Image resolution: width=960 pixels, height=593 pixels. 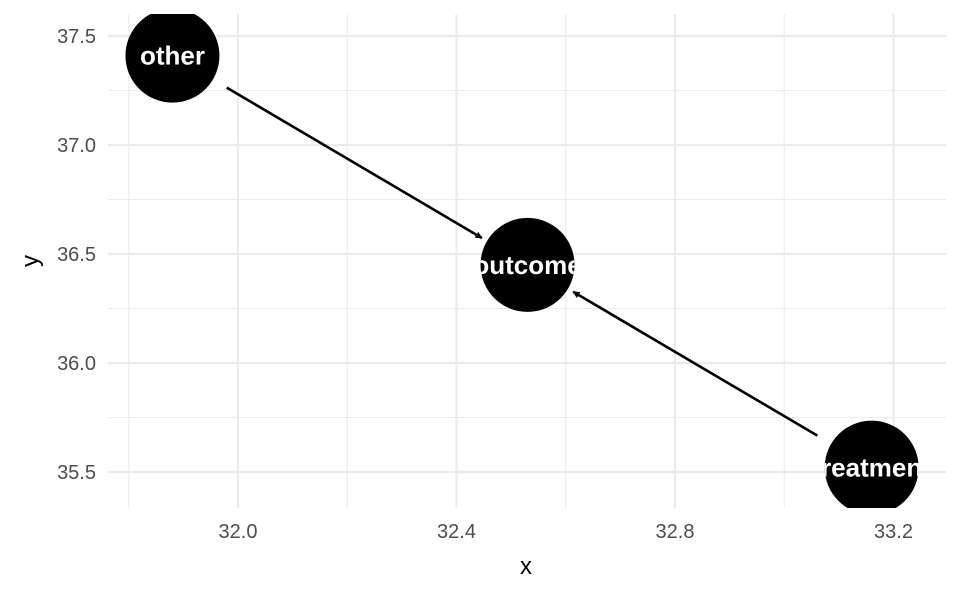 I want to click on x-tick-label: 32.0, so click(x=238, y=532).